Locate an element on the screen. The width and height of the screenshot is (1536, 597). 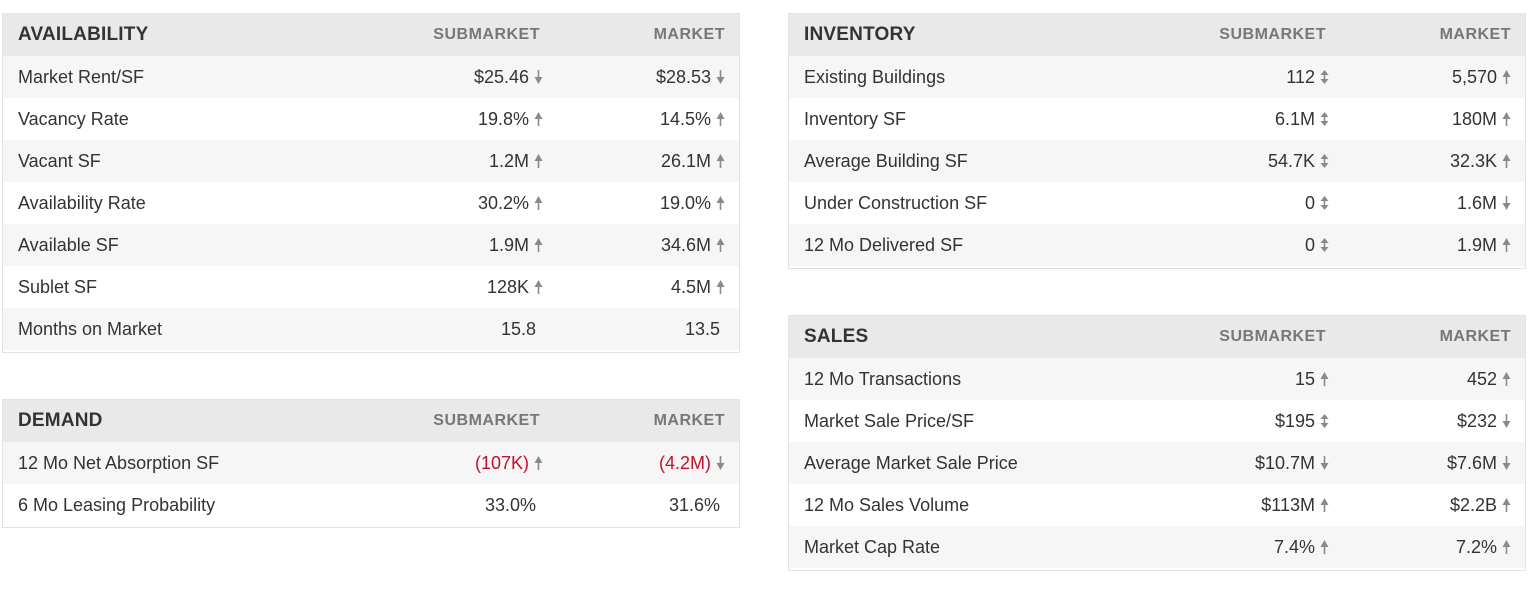
demand-header-row: DEMAND SUBMARKET MARKET is located at coordinates (371, 421).